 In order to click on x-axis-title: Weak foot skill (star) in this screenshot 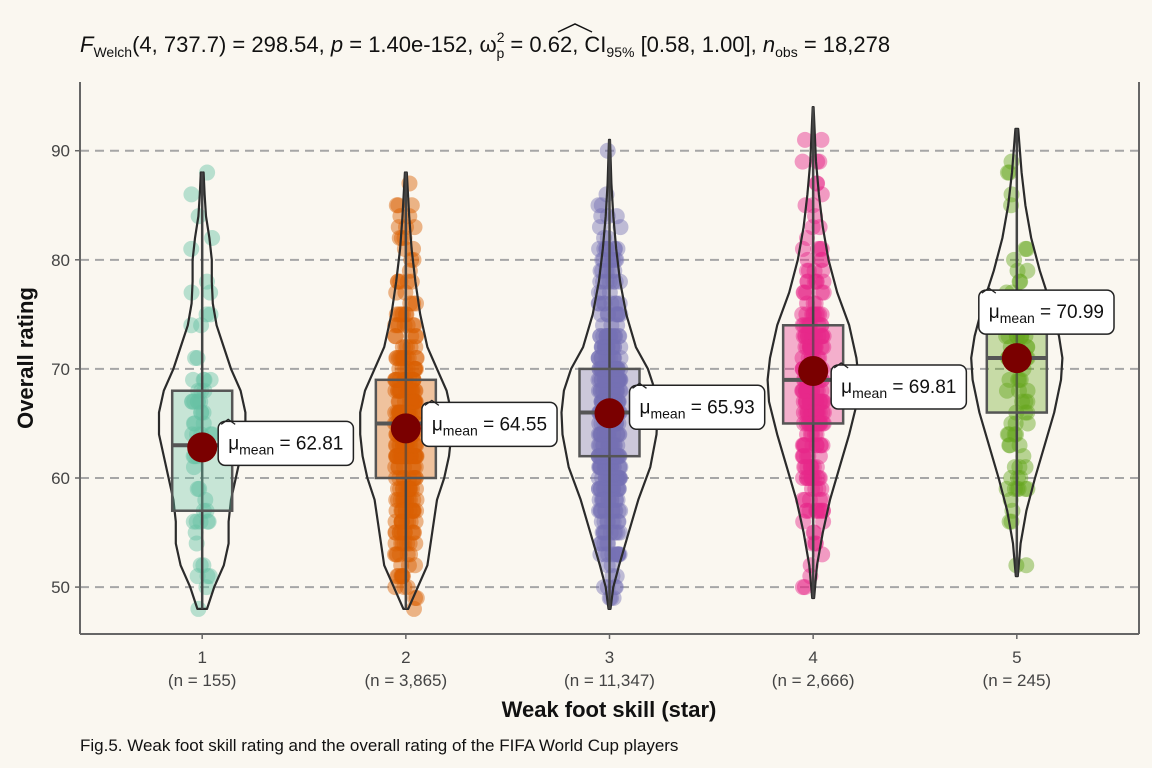, I will do `click(609, 709)`.